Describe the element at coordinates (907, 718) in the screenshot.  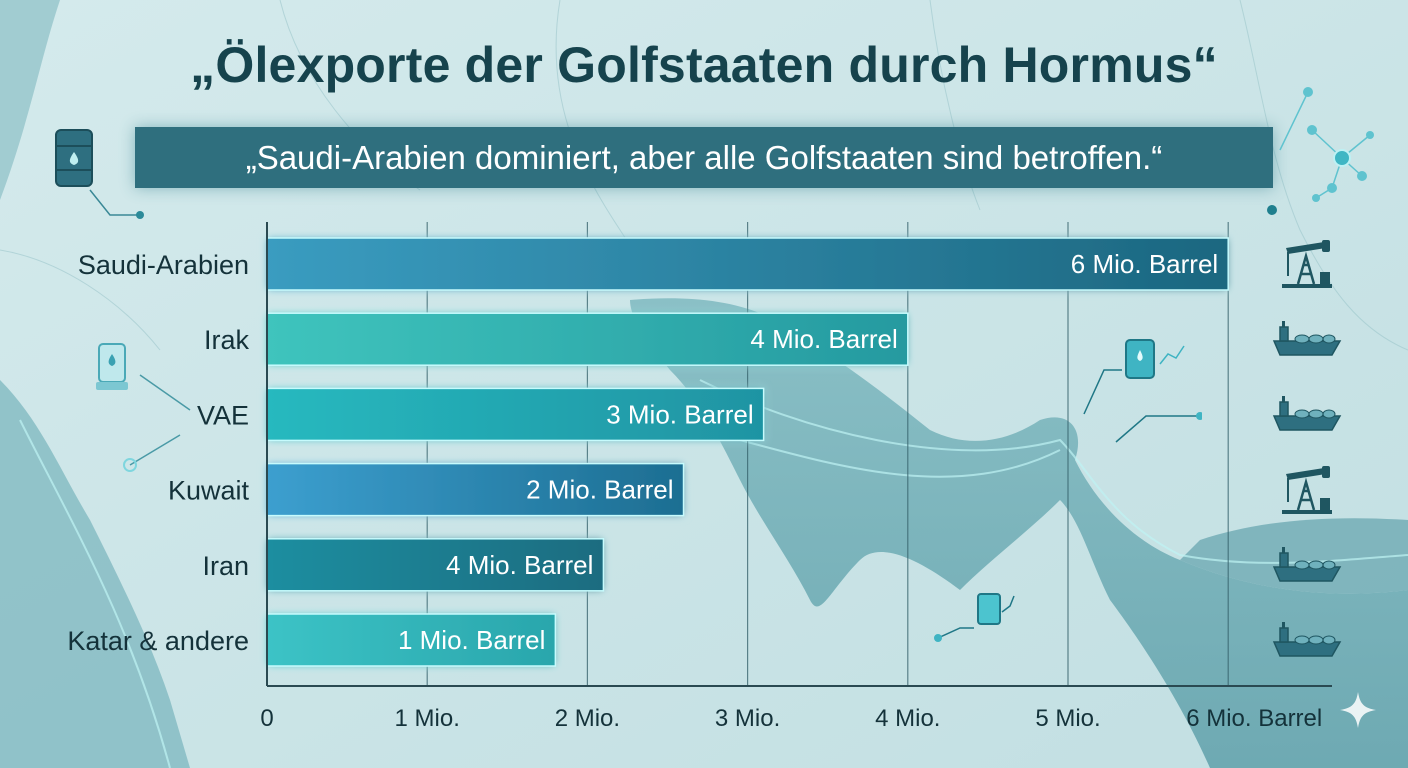
I see `x-tick-label: 4 Mio.` at that location.